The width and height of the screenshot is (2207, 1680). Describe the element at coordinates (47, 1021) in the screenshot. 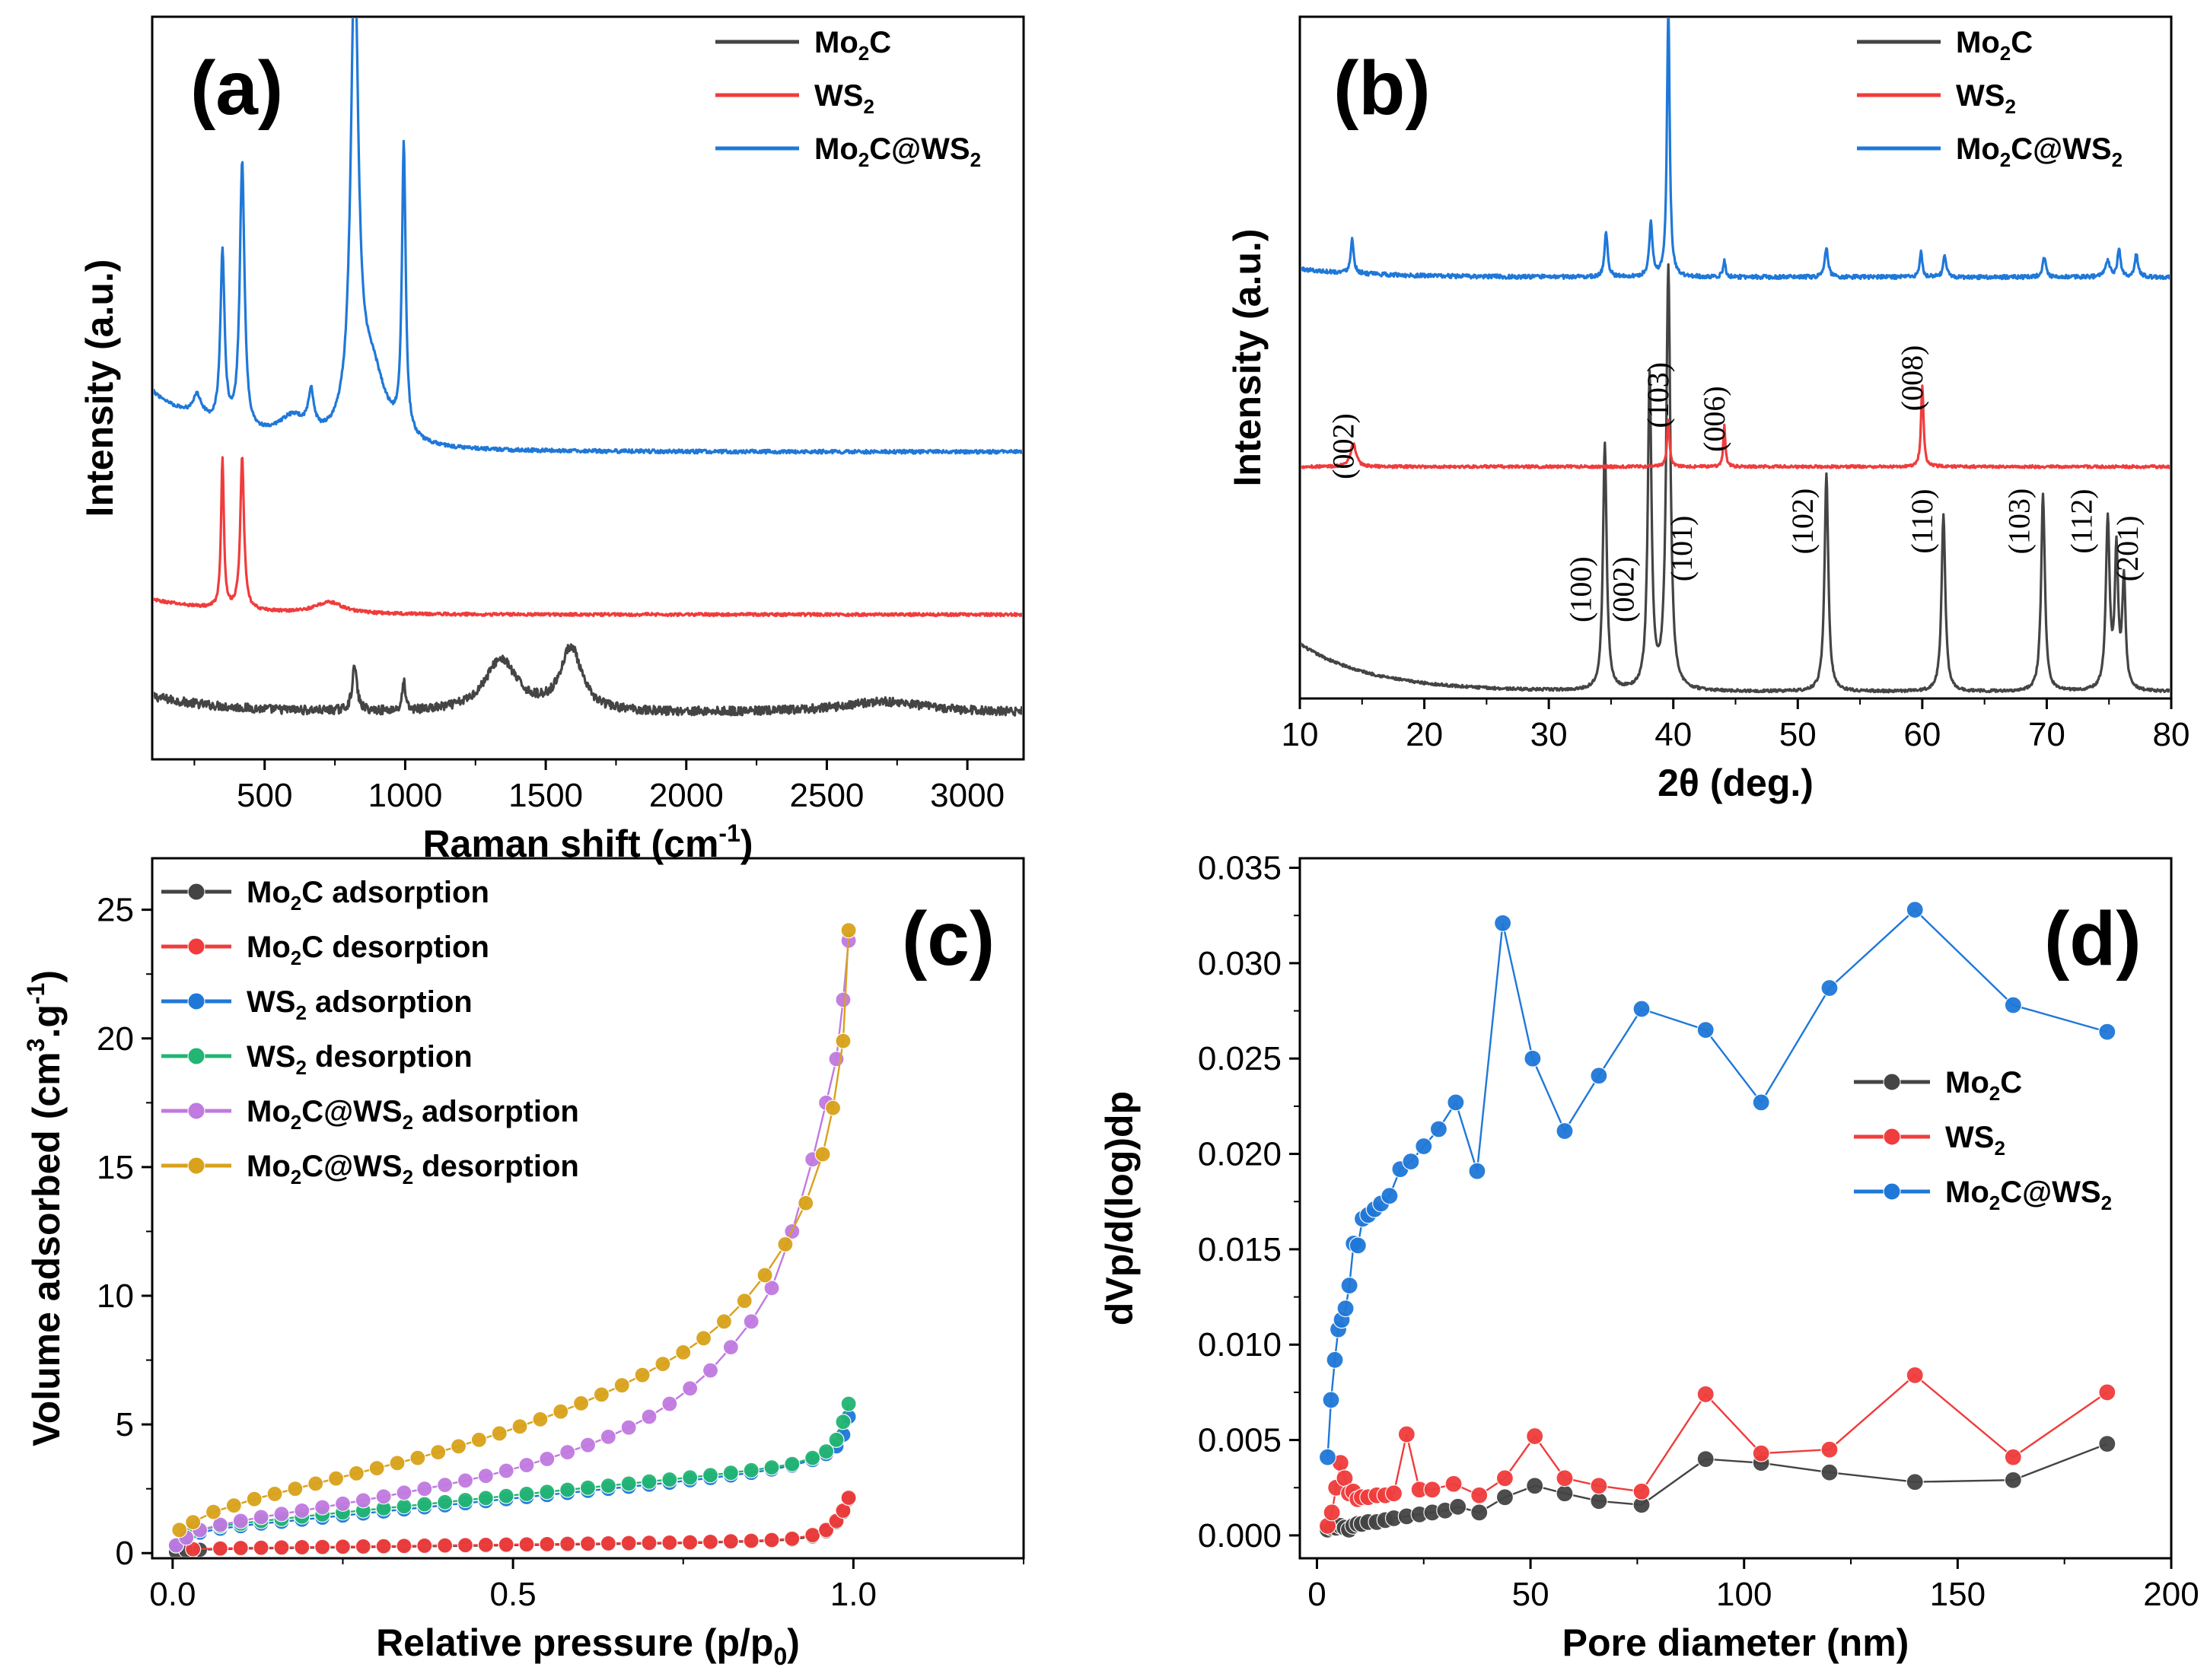

I see `y-label-mid: .g` at that location.